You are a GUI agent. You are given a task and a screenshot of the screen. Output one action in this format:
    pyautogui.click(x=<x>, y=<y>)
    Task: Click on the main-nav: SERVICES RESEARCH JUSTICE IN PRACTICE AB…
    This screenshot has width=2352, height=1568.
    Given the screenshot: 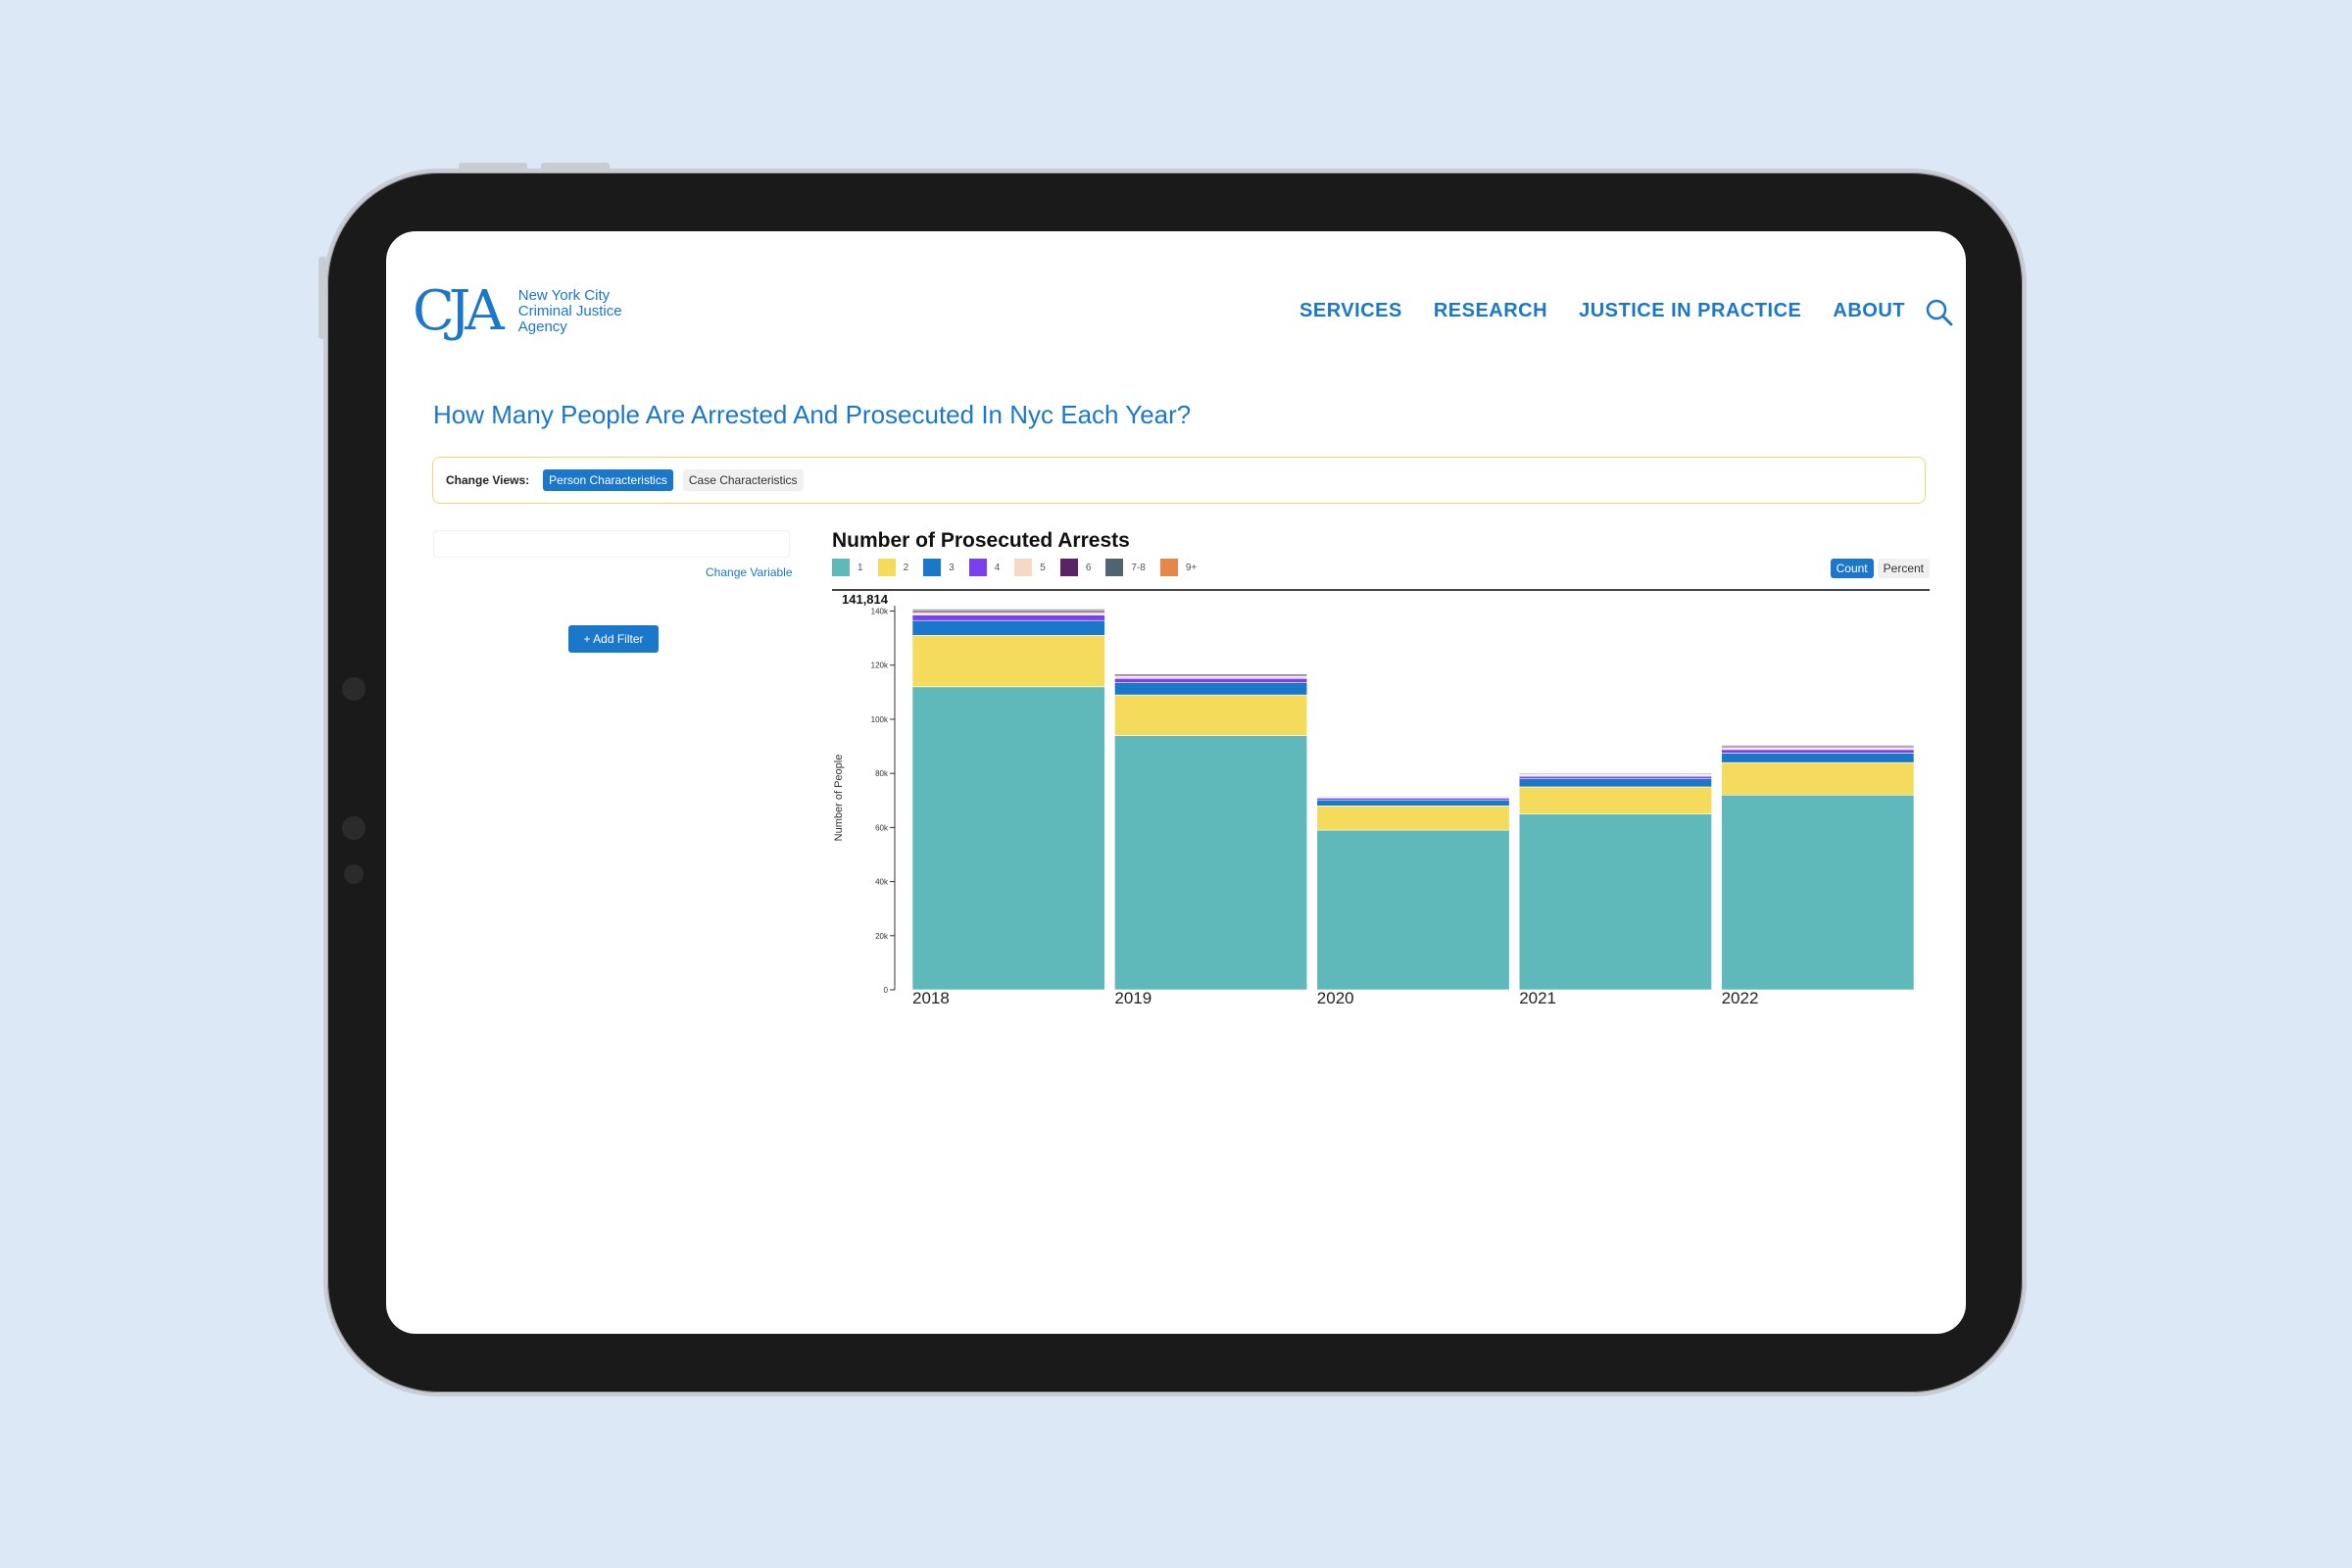 What is the action you would take?
    pyautogui.click(x=1602, y=311)
    